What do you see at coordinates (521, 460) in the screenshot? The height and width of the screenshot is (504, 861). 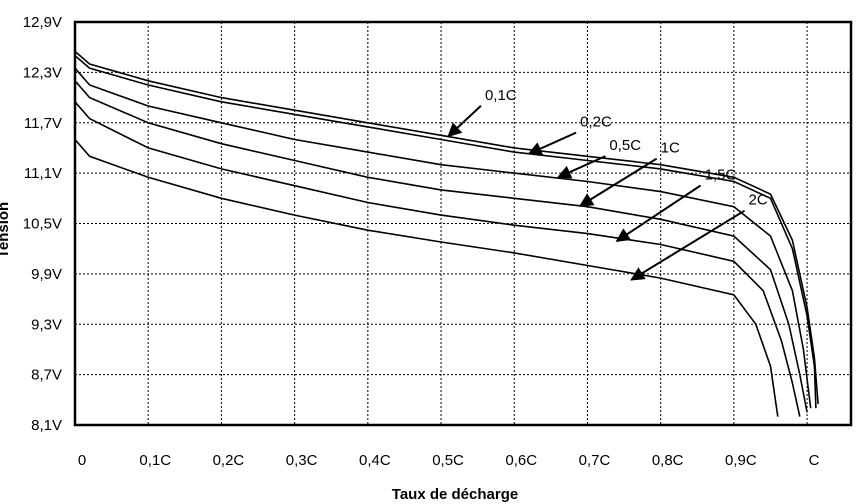 I see `x-tick-label: 0,6C` at bounding box center [521, 460].